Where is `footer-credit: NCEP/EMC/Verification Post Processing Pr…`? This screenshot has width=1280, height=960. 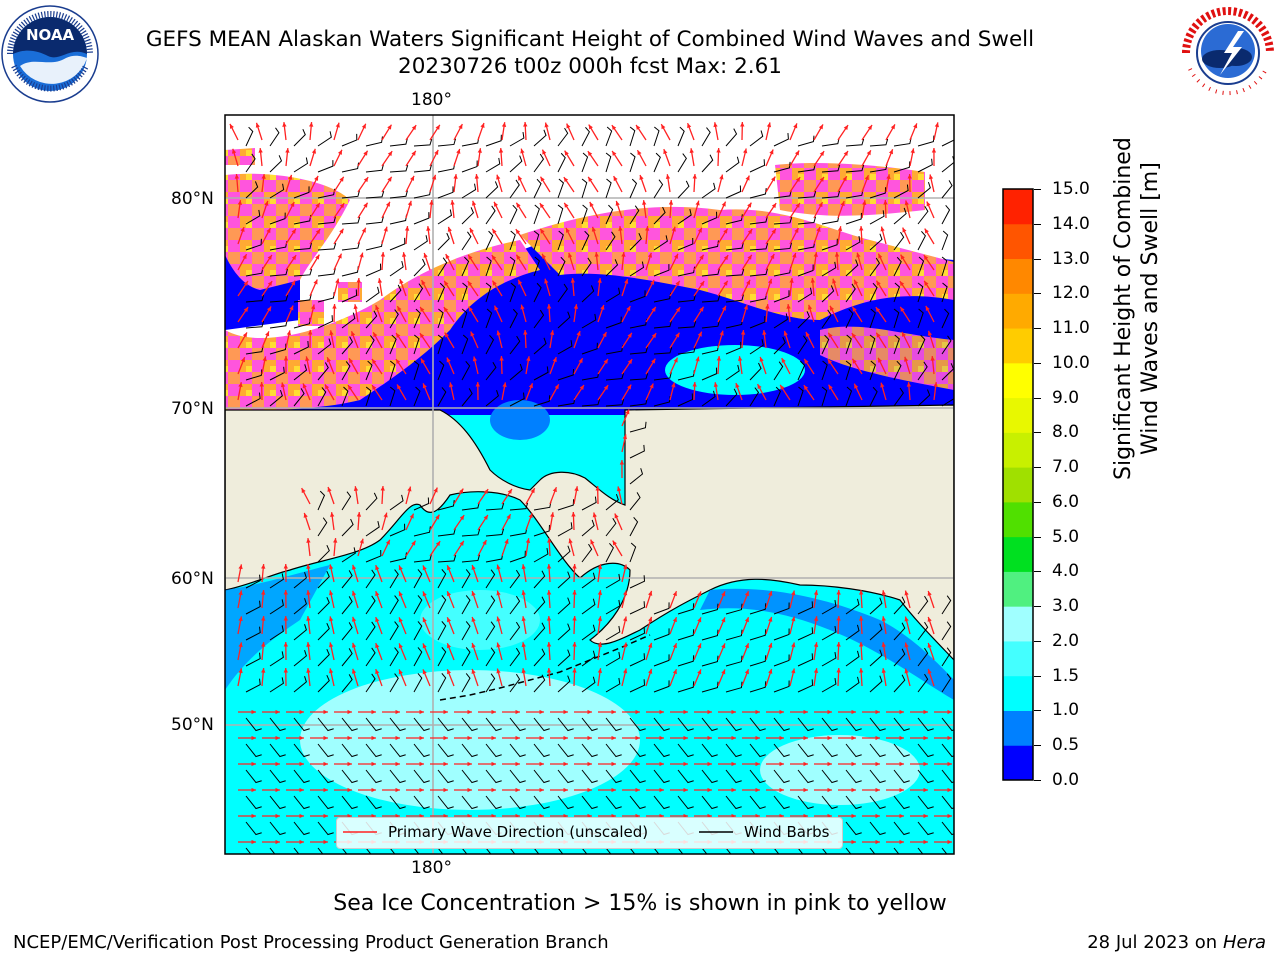 footer-credit: NCEP/EMC/Verification Post Processing Pr… is located at coordinates (311, 942).